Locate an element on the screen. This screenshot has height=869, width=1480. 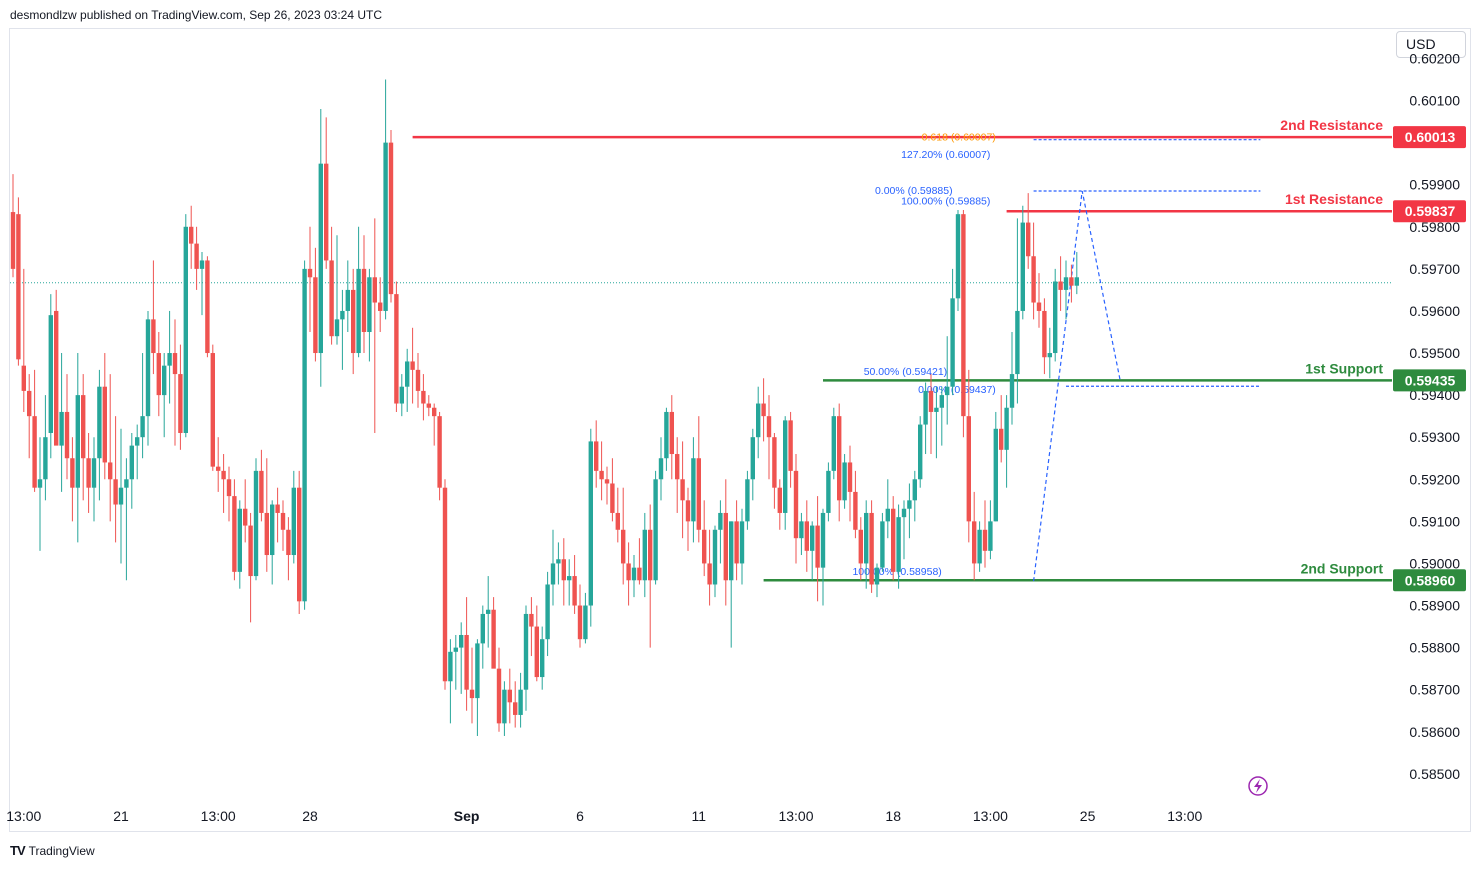
y-tick-label: 0.58600 is located at coordinates (1434, 732).